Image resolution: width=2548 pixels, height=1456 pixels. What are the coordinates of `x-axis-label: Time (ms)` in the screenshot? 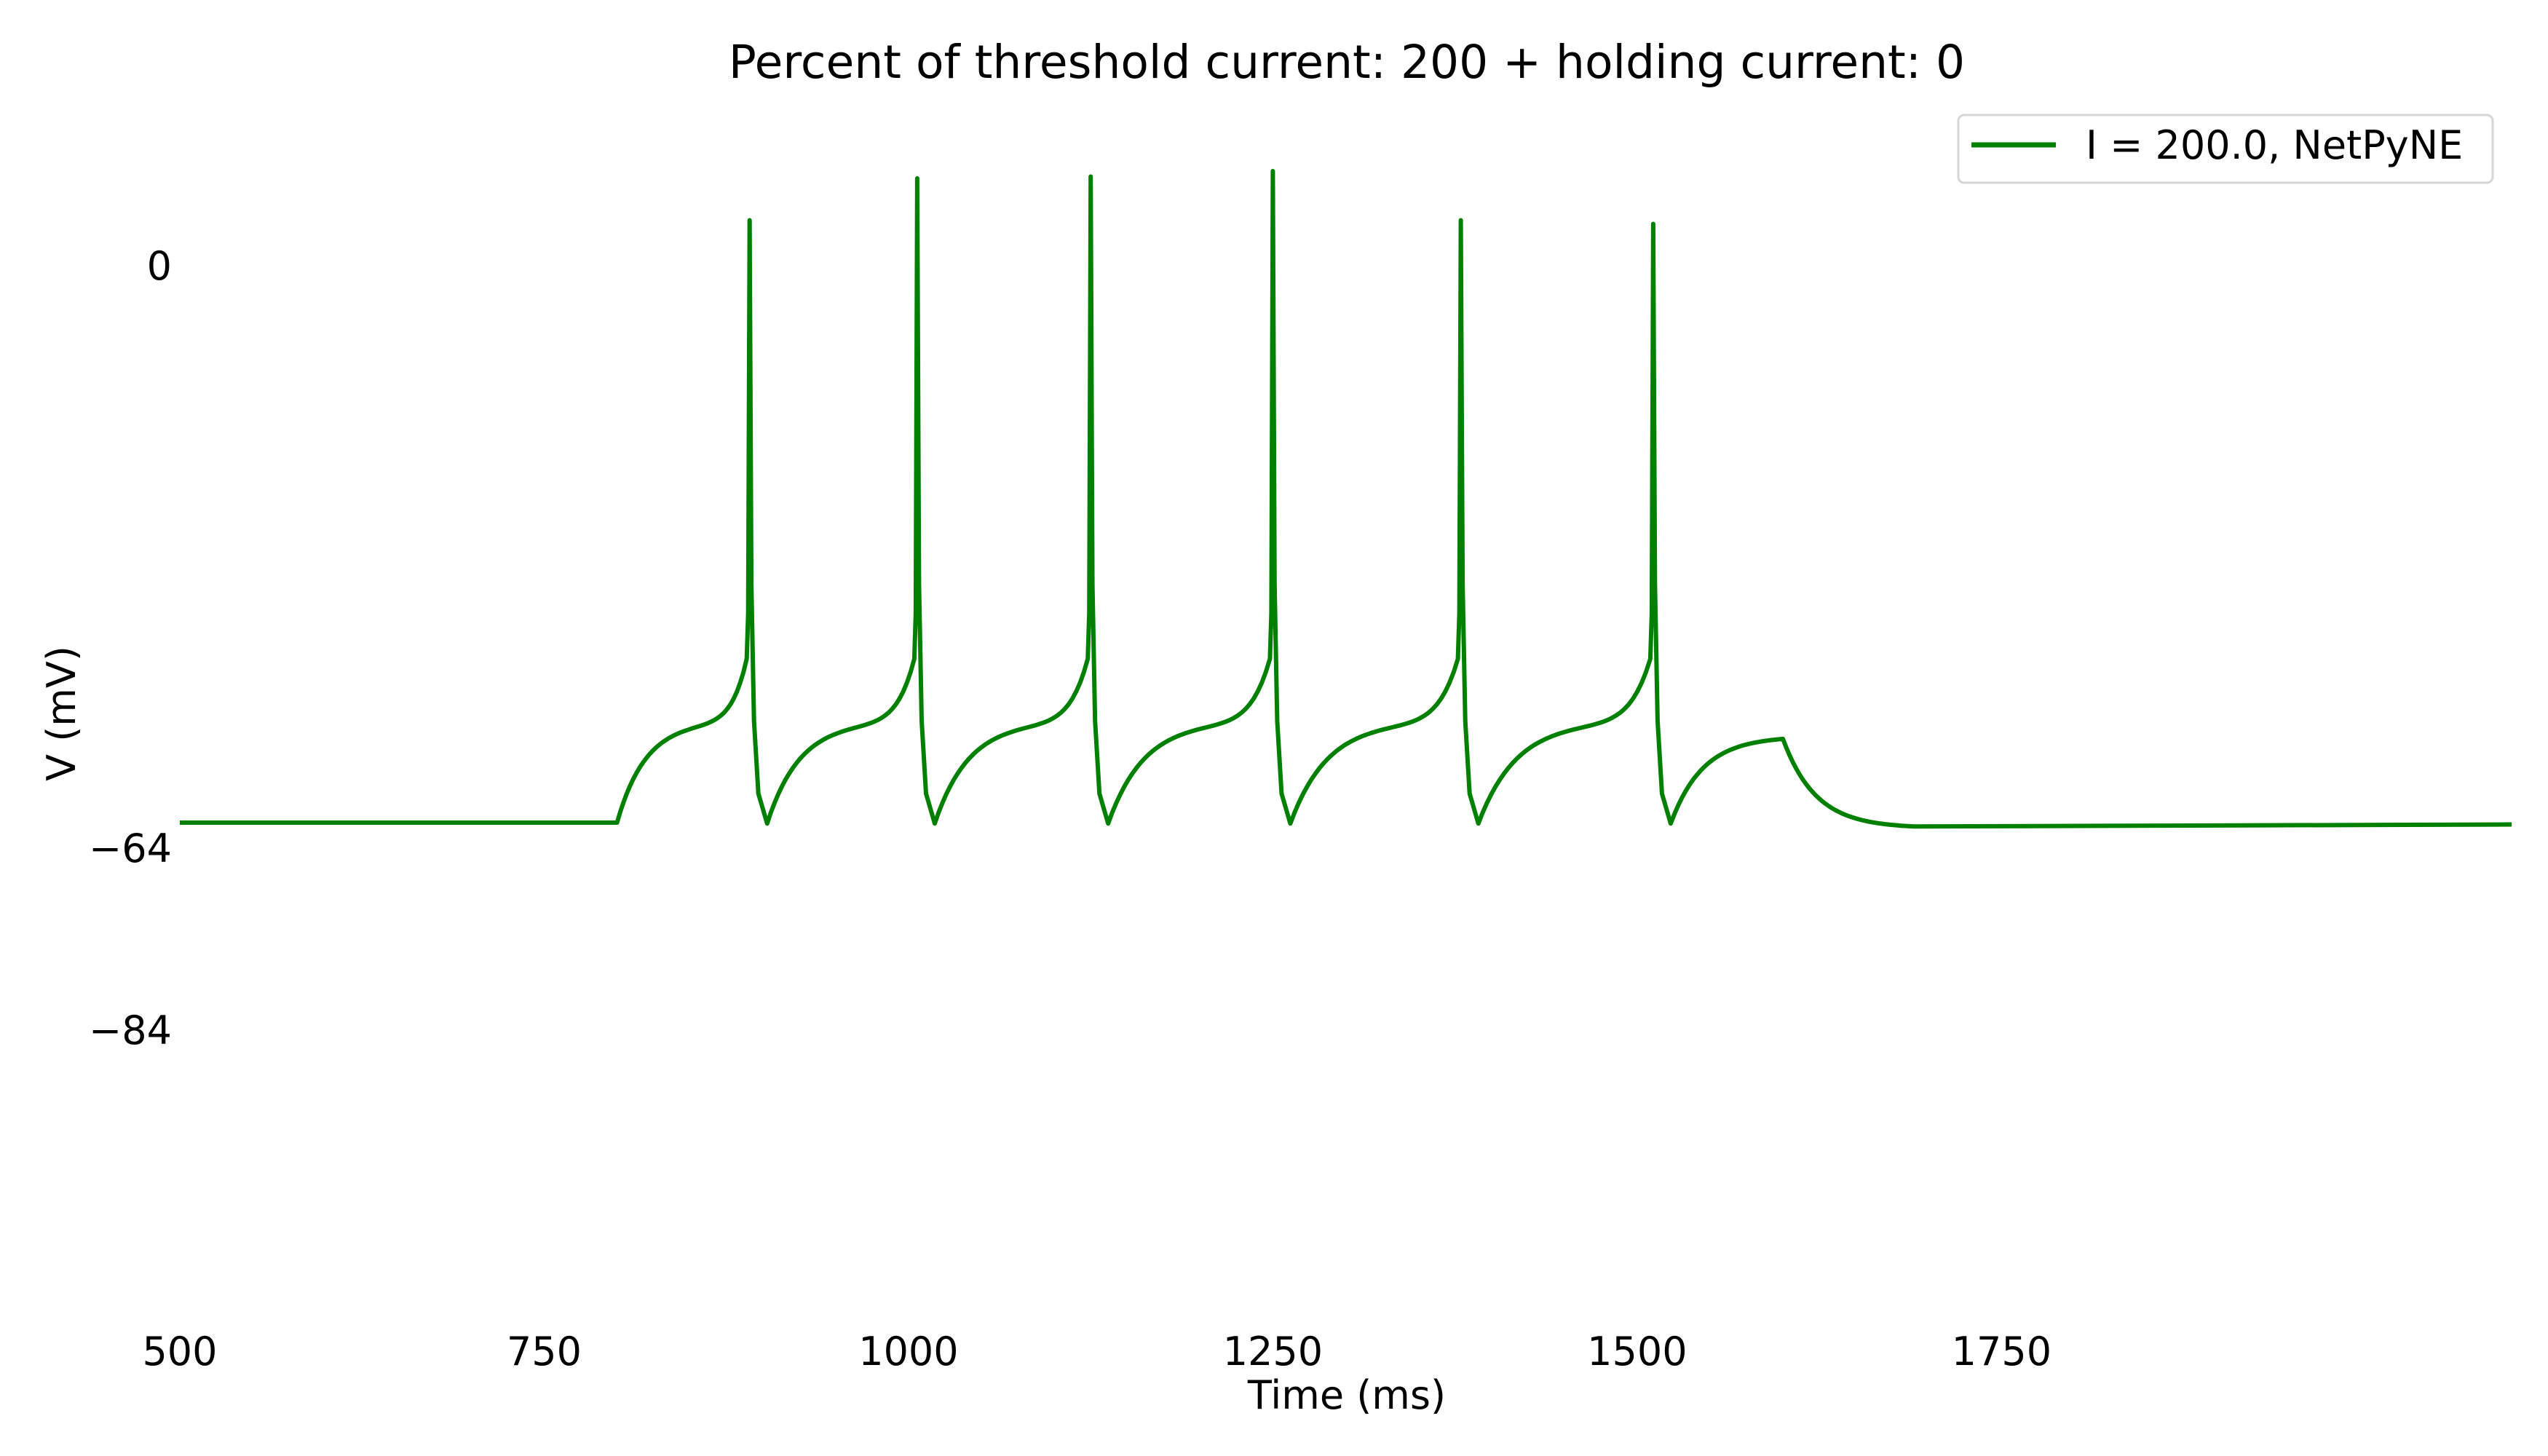 It's located at (1346, 1395).